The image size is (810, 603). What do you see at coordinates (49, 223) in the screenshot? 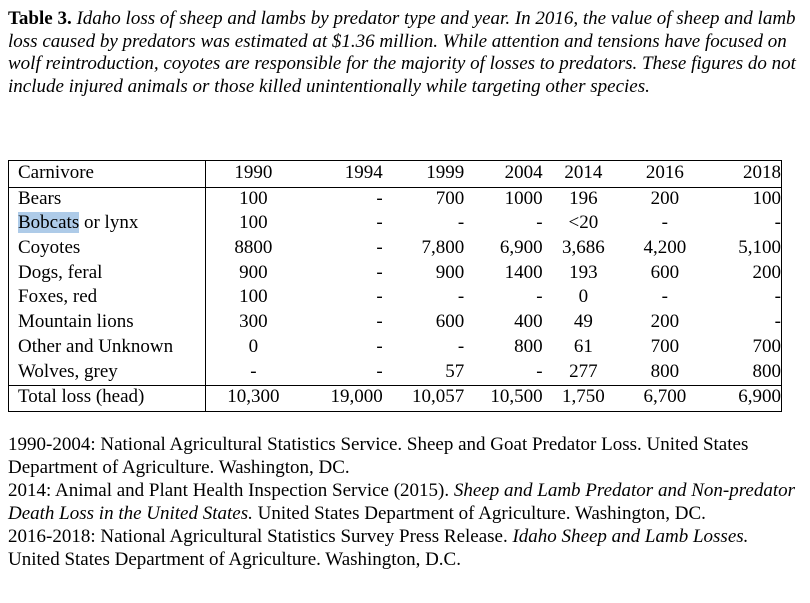
I see `highlighted-text: Bobcats` at bounding box center [49, 223].